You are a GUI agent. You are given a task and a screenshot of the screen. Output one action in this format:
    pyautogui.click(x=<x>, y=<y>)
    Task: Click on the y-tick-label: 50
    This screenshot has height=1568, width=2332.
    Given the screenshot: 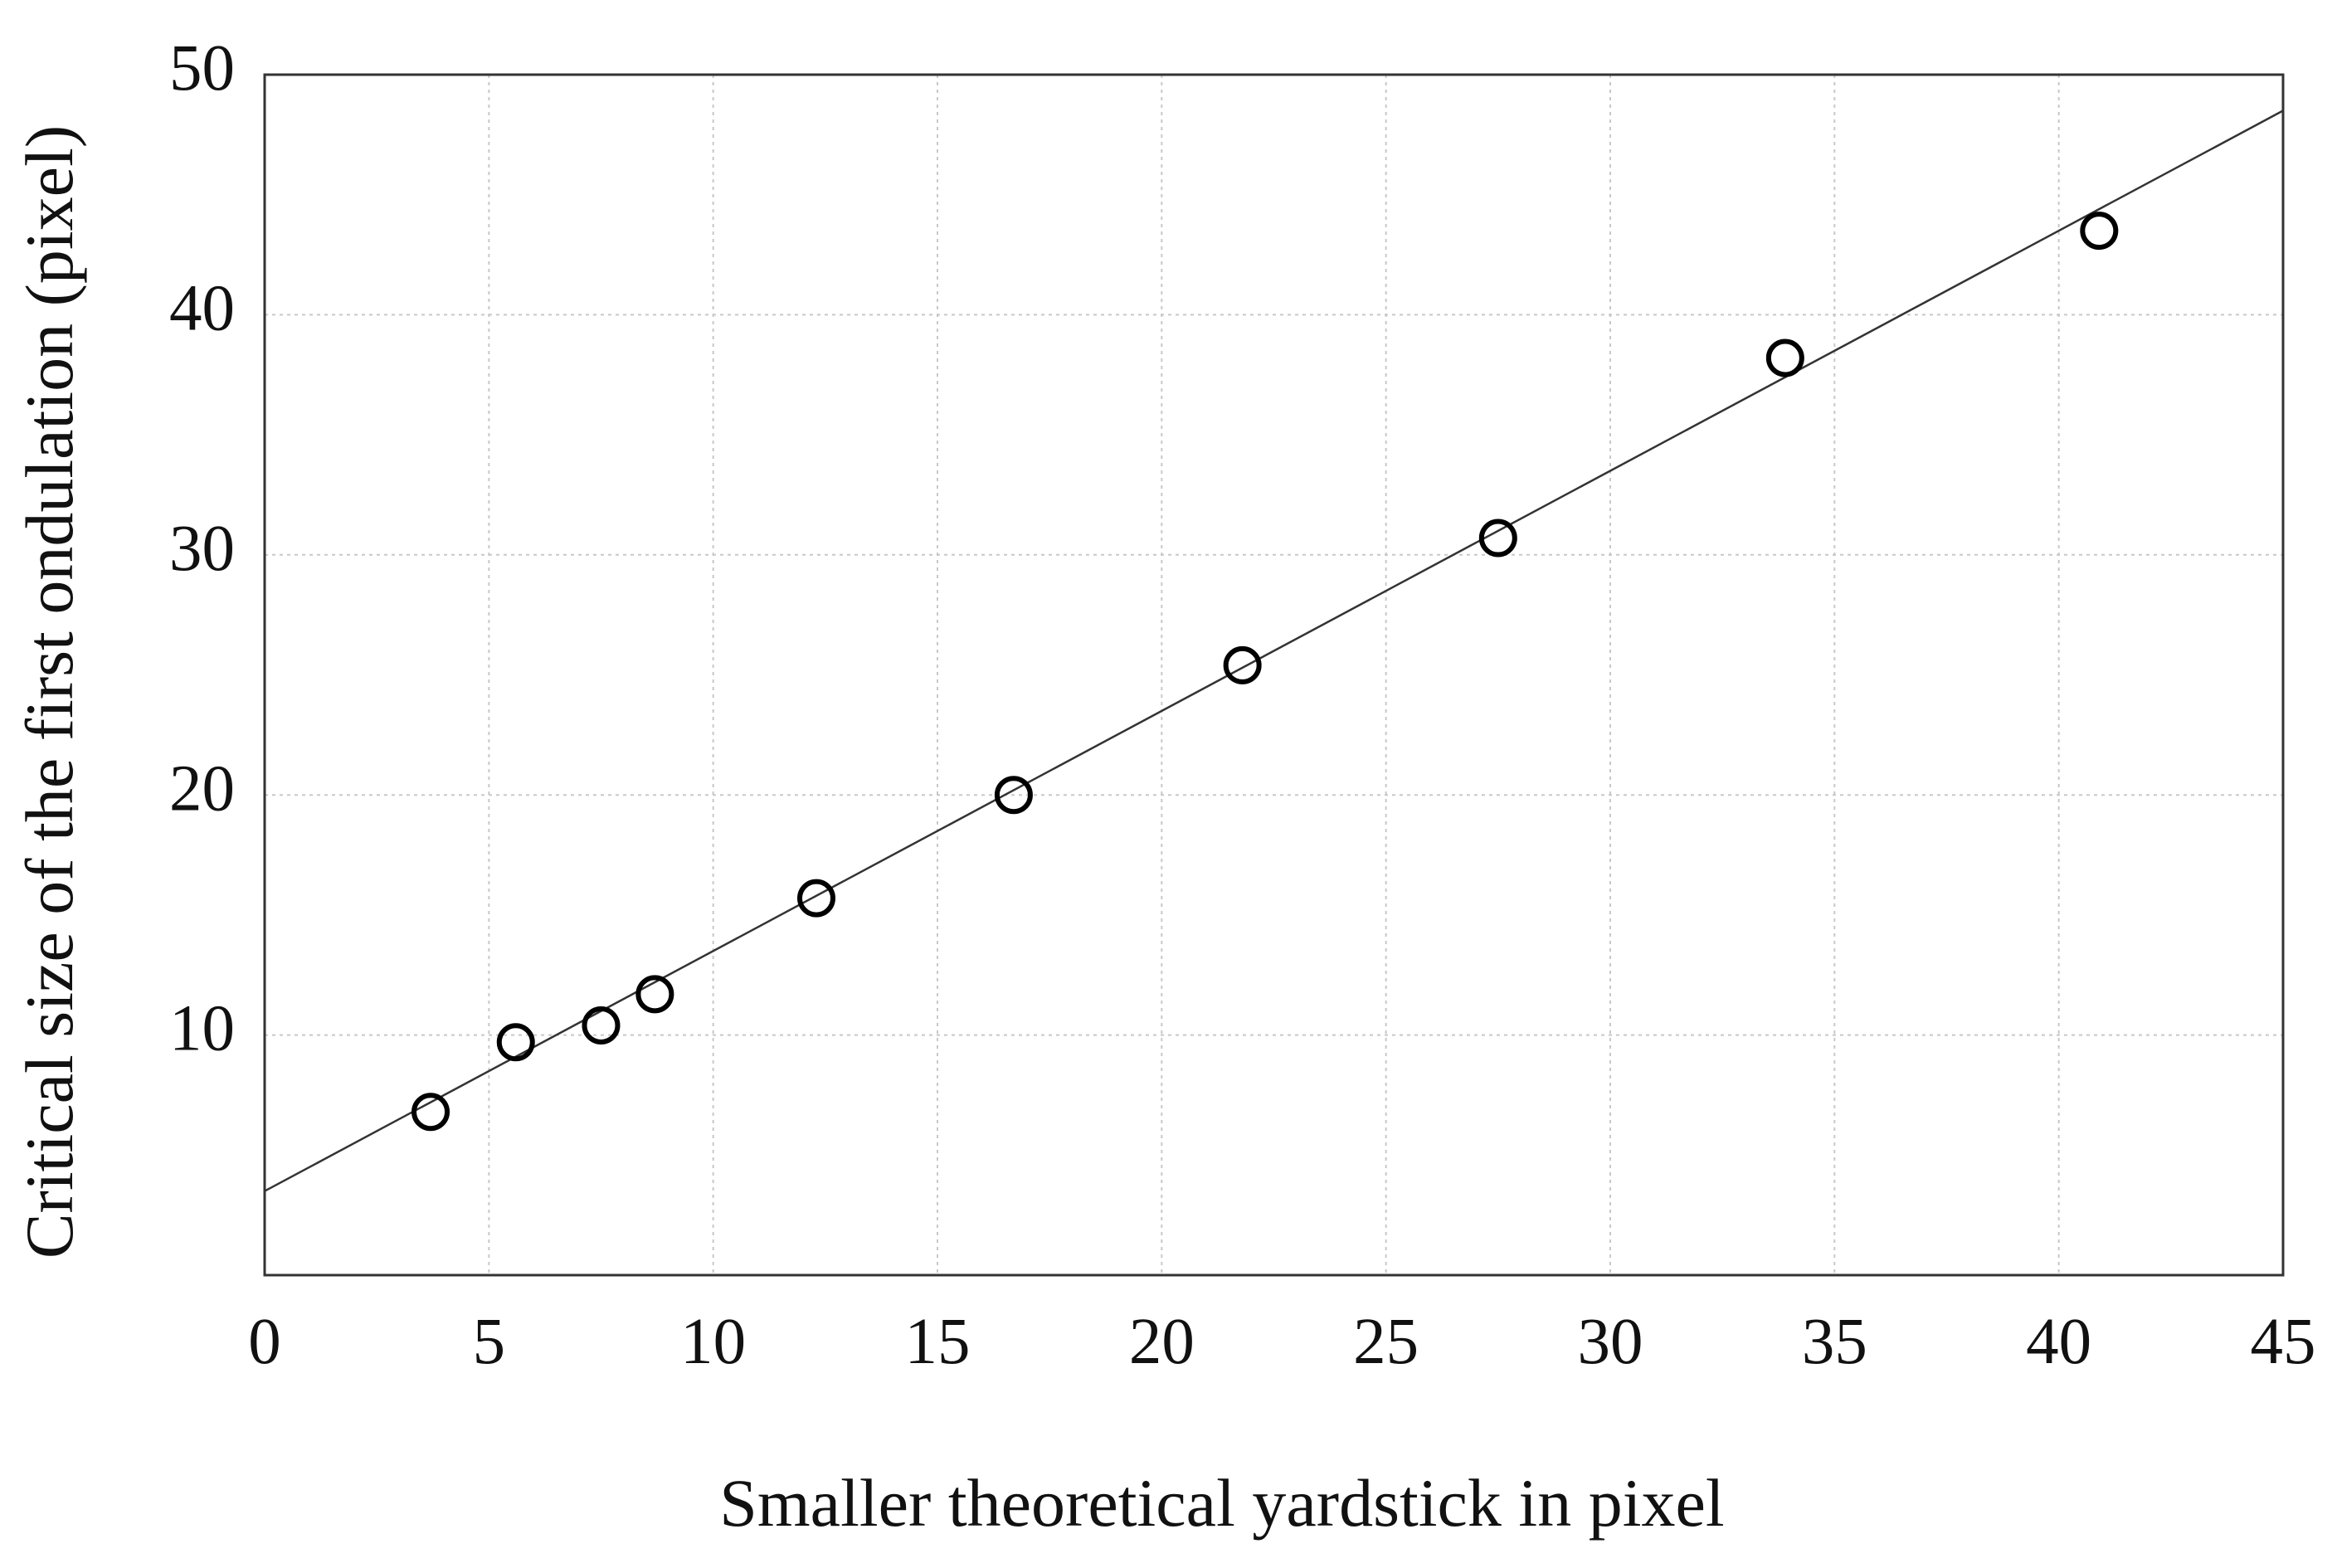 What is the action you would take?
    pyautogui.click(x=202, y=68)
    